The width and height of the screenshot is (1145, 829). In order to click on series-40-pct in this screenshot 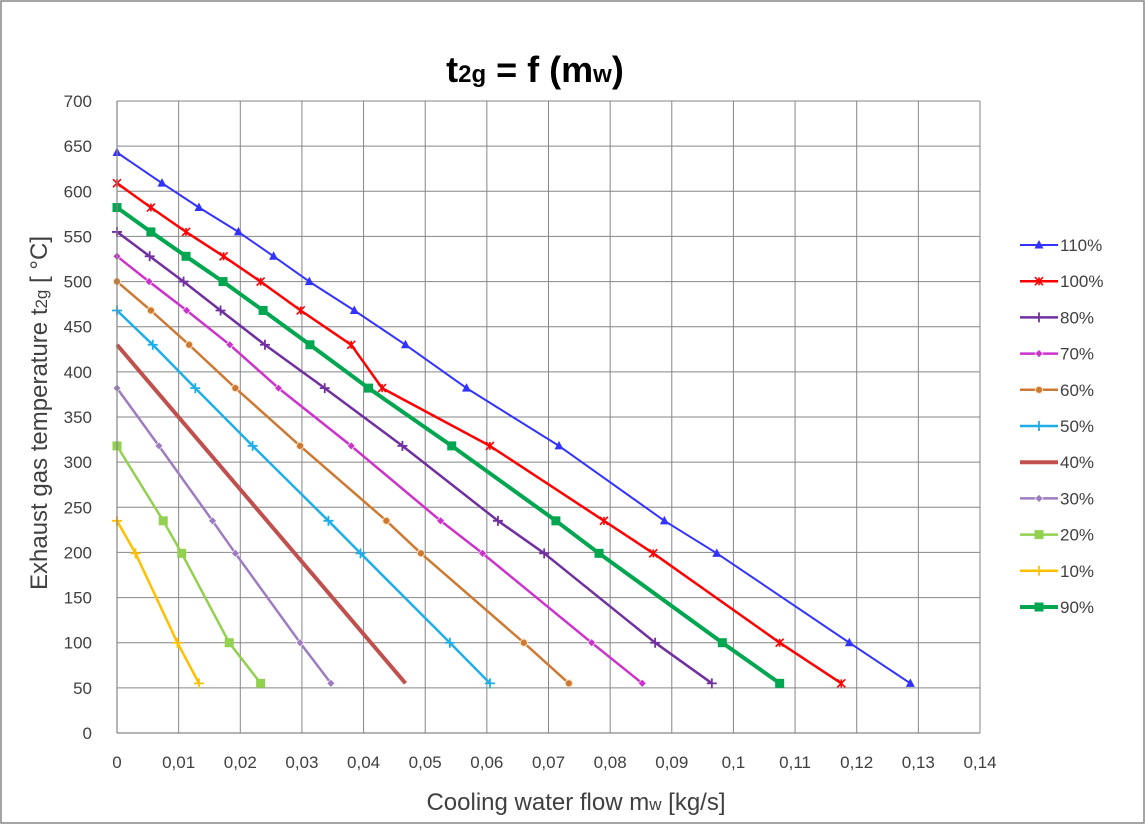, I will do `click(261, 514)`.